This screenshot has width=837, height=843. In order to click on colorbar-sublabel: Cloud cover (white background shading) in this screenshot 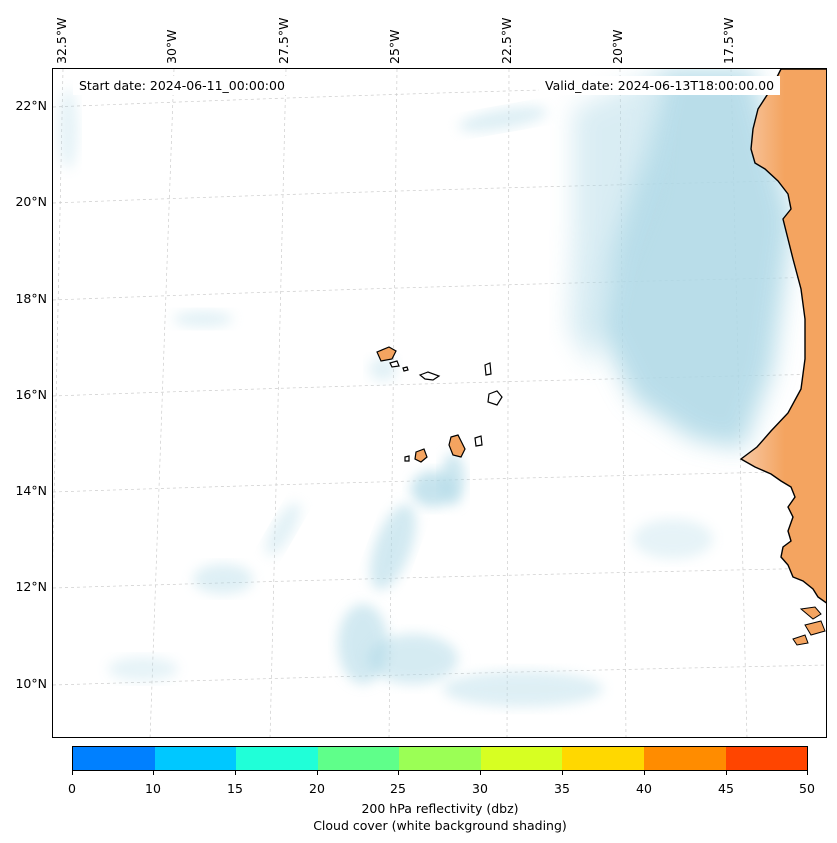, I will do `click(440, 825)`.